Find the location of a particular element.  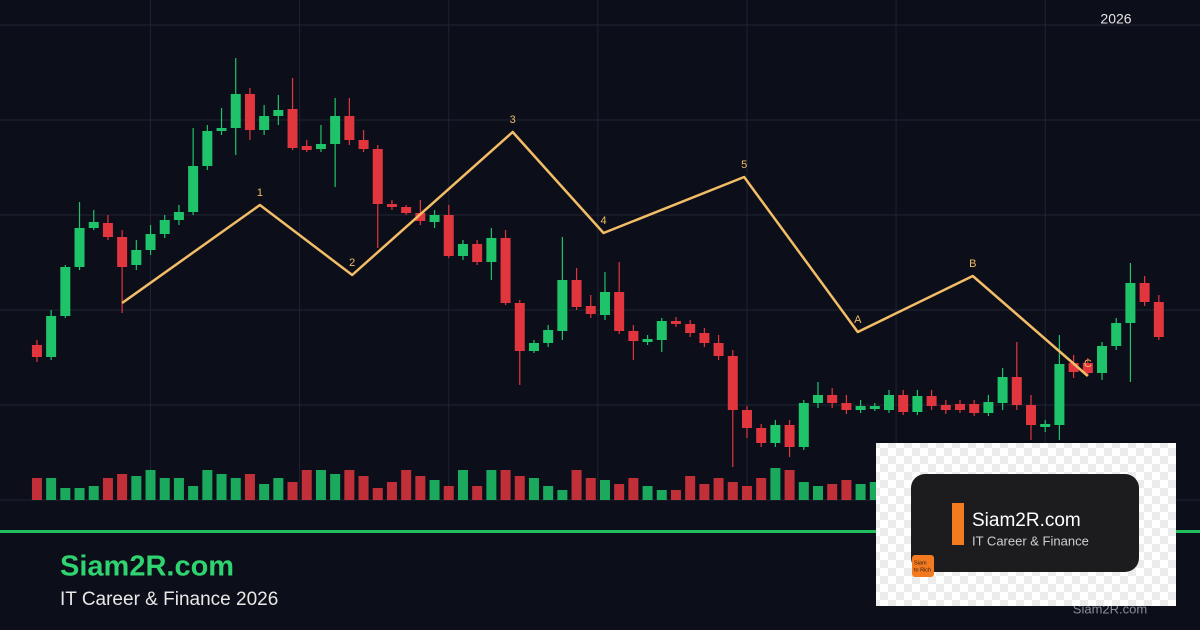

brand-title: Siam2R.com is located at coordinates (147, 567).